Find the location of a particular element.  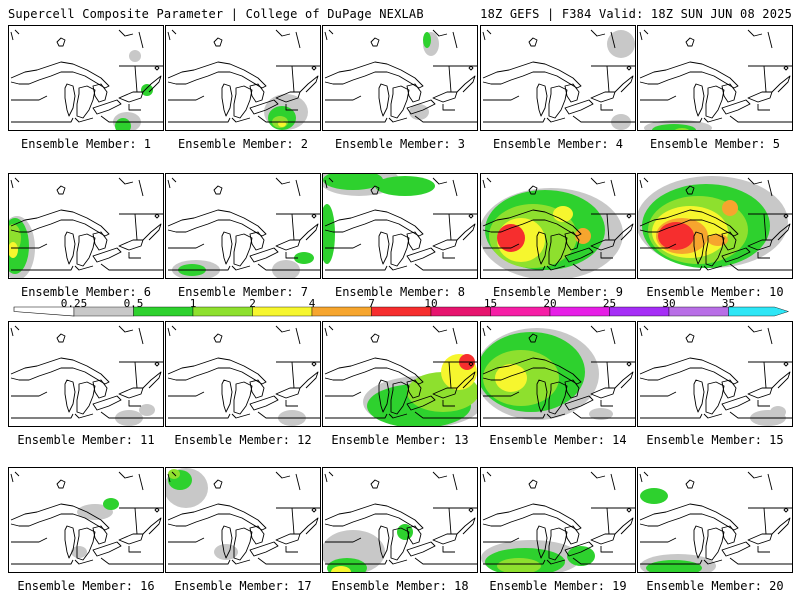

member-label-18: Ensemble Member: 18 is located at coordinates (400, 586).